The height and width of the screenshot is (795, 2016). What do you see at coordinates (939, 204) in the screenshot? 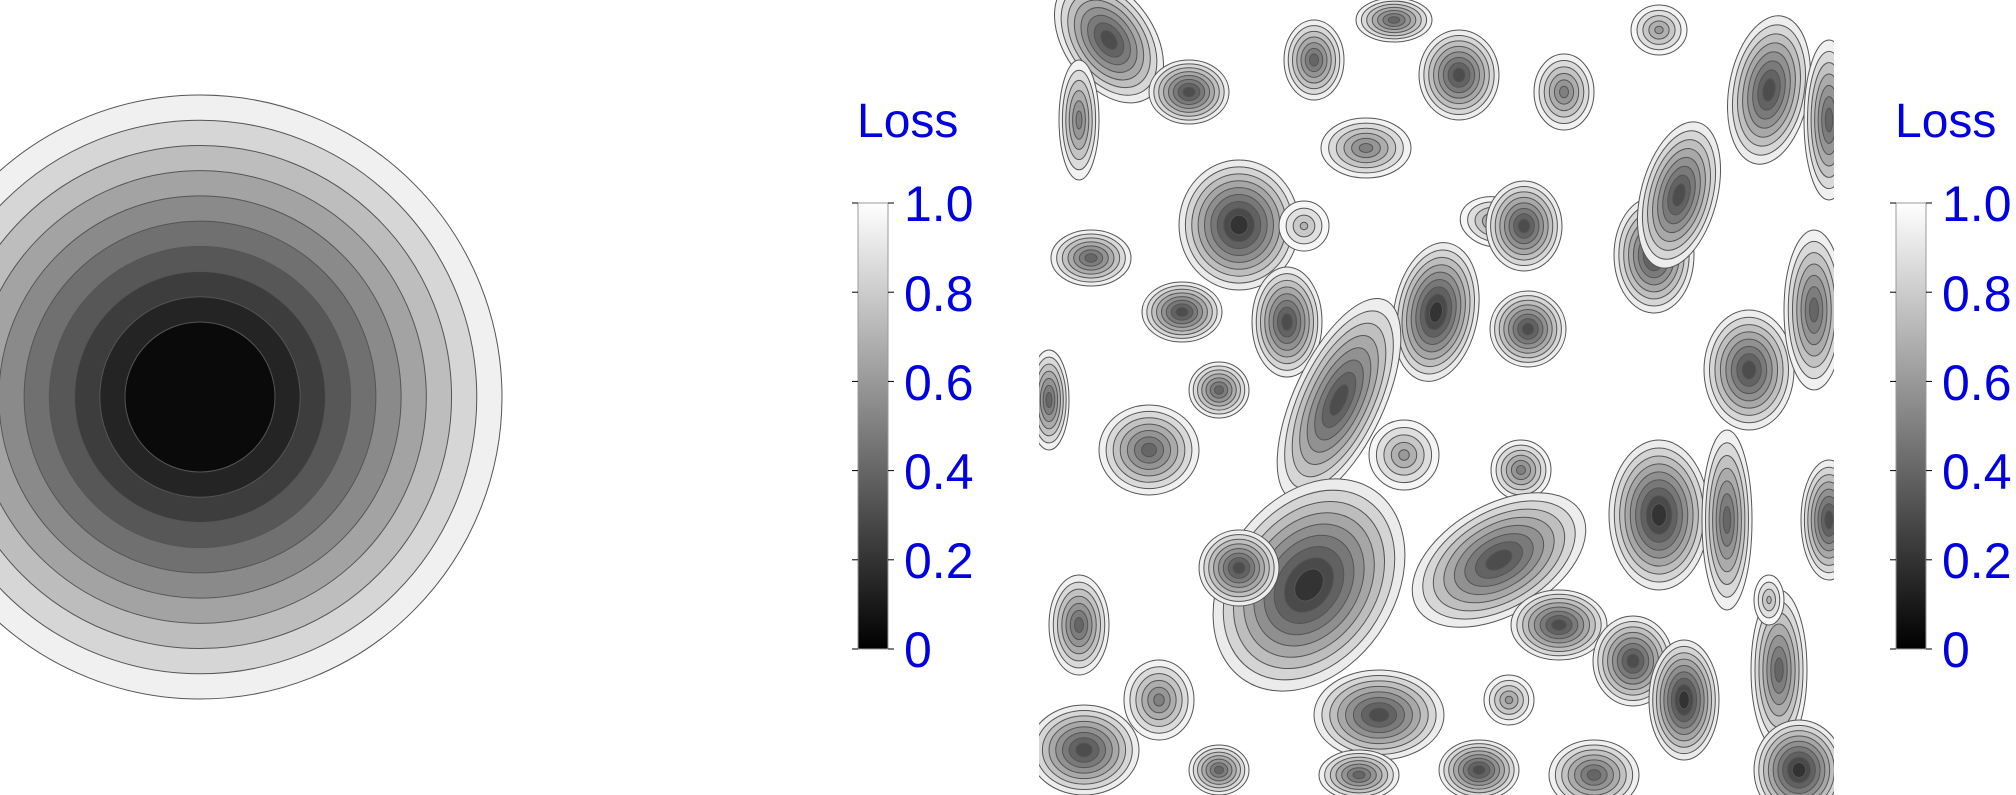
I see `left-colorbar-tick-label: 1.0` at bounding box center [939, 204].